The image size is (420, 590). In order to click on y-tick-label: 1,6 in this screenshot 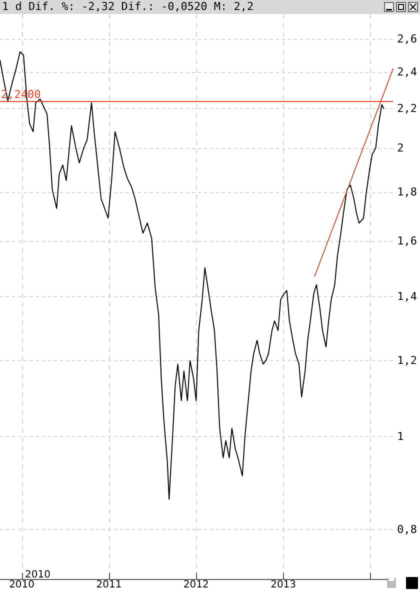, I will do `click(407, 241)`.